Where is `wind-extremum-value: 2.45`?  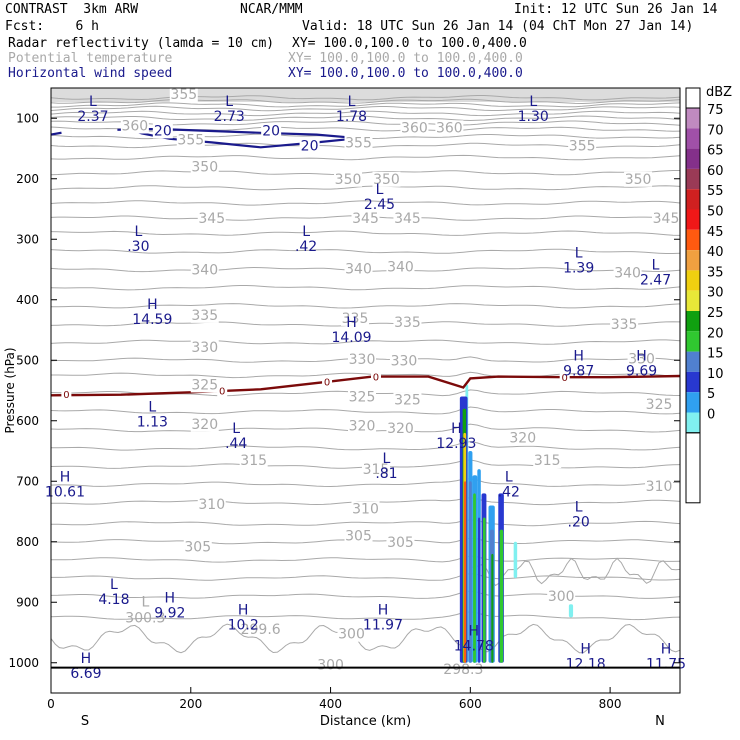
wind-extremum-value: 2.45 is located at coordinates (379, 205).